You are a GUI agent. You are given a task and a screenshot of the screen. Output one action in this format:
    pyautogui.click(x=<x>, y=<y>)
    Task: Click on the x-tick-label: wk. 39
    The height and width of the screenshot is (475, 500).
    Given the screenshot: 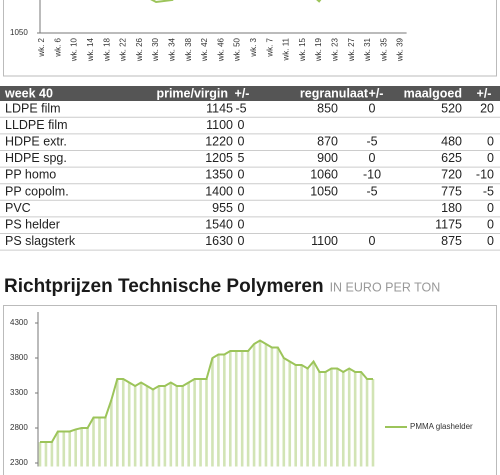 What is the action you would take?
    pyautogui.click(x=400, y=49)
    